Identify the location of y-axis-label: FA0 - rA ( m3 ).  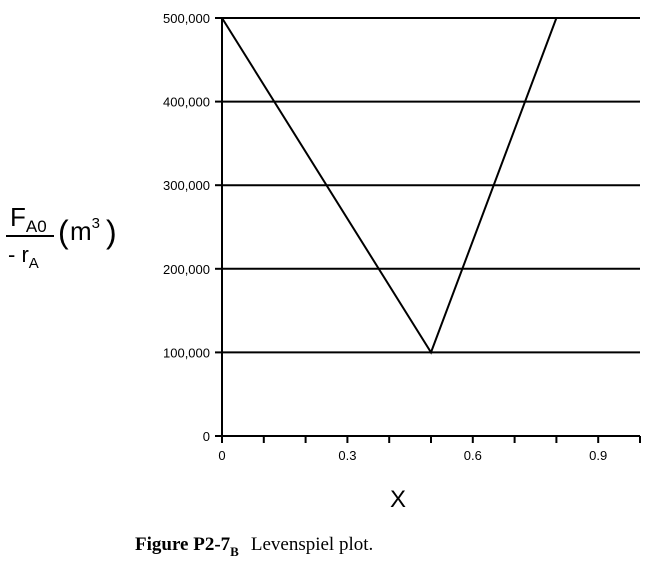
(61, 237).